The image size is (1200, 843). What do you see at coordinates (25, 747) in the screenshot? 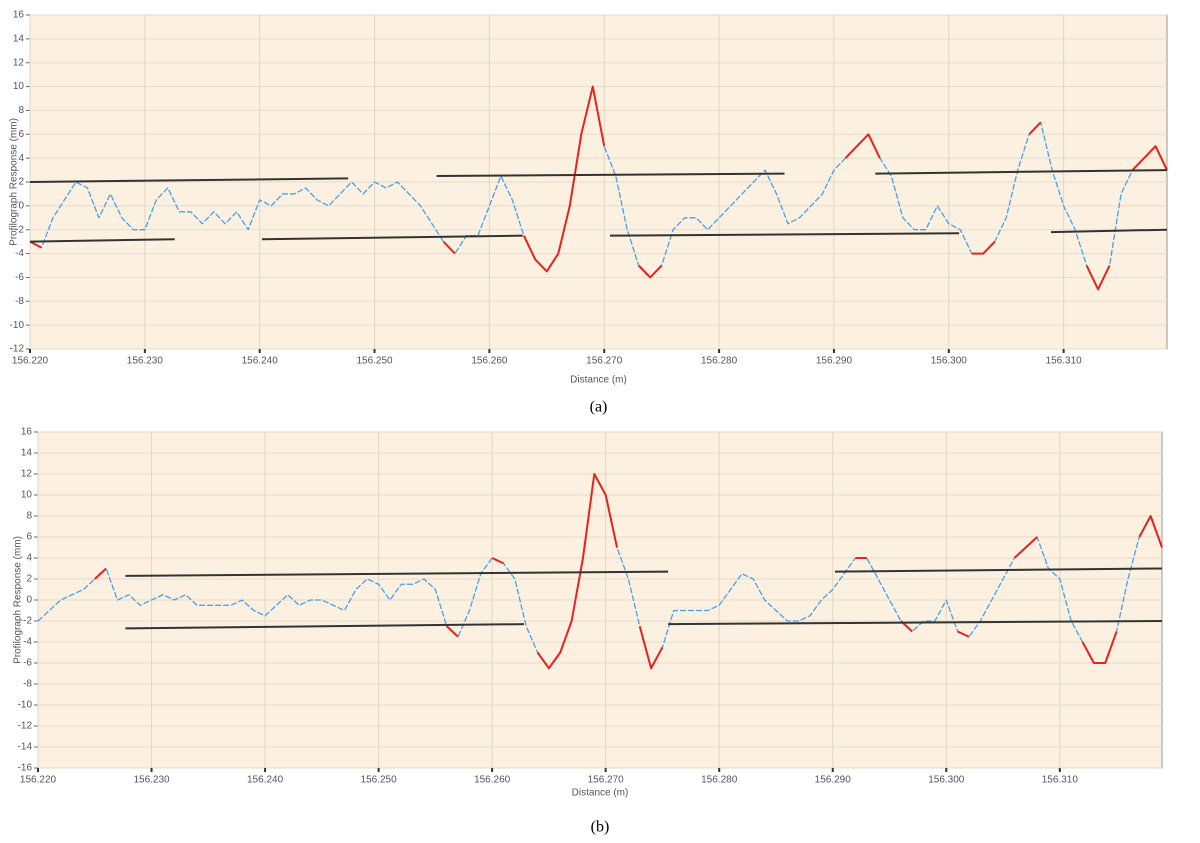
I see `y-tick-label: -14` at bounding box center [25, 747].